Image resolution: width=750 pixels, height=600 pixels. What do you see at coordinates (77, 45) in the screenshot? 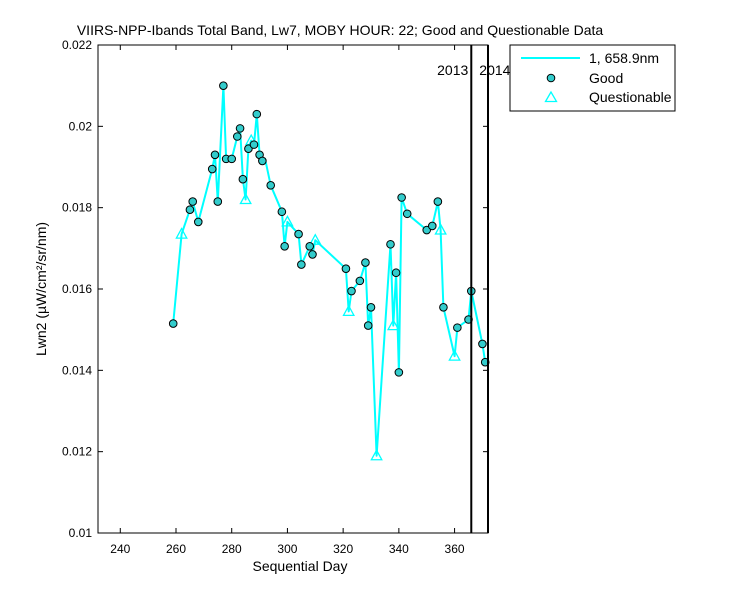
I see `y-tick-label: 0.022` at bounding box center [77, 45].